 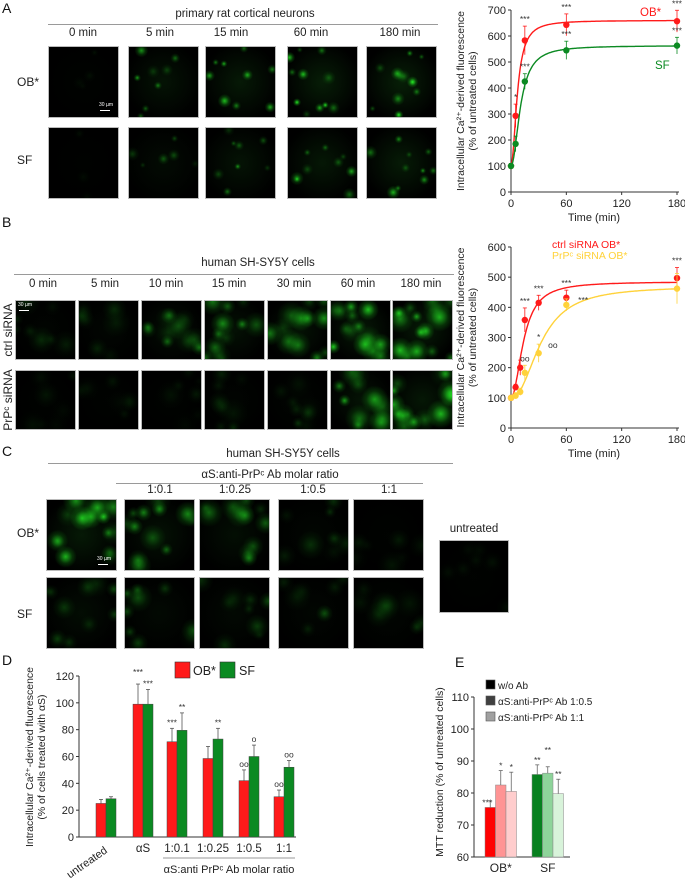 What do you see at coordinates (7, 222) in the screenshot?
I see `panel-label-b: B` at bounding box center [7, 222].